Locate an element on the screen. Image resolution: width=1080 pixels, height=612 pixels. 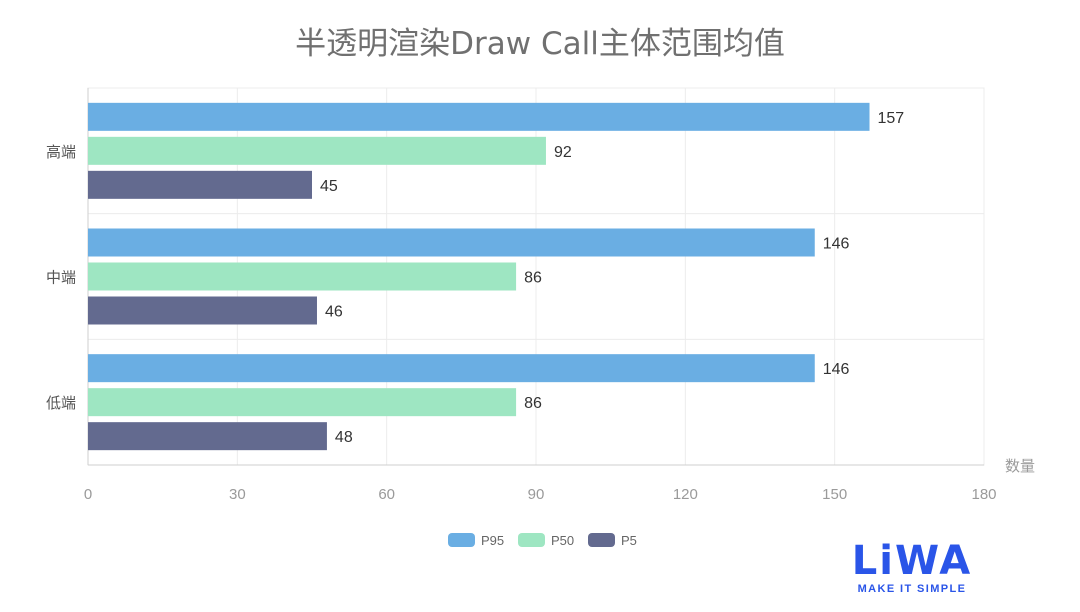
x-tick-label: 30 is located at coordinates (237, 494).